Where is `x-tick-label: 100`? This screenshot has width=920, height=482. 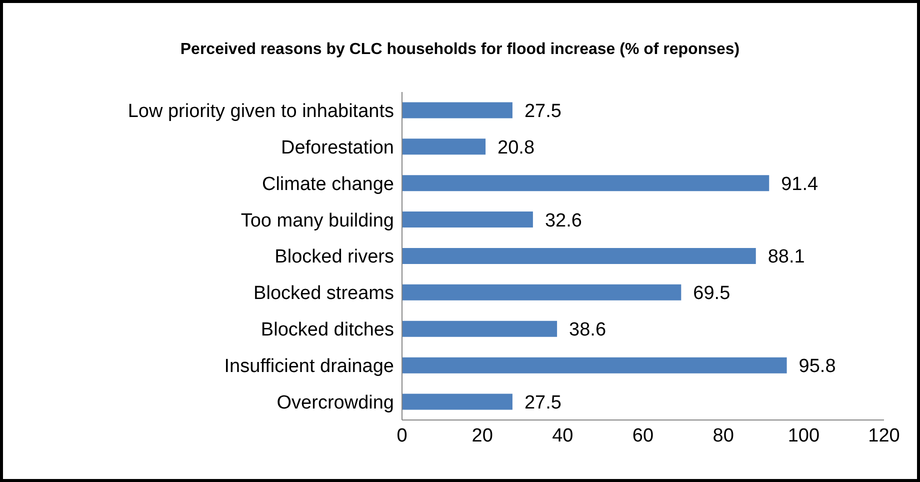 x-tick-label: 100 is located at coordinates (804, 435).